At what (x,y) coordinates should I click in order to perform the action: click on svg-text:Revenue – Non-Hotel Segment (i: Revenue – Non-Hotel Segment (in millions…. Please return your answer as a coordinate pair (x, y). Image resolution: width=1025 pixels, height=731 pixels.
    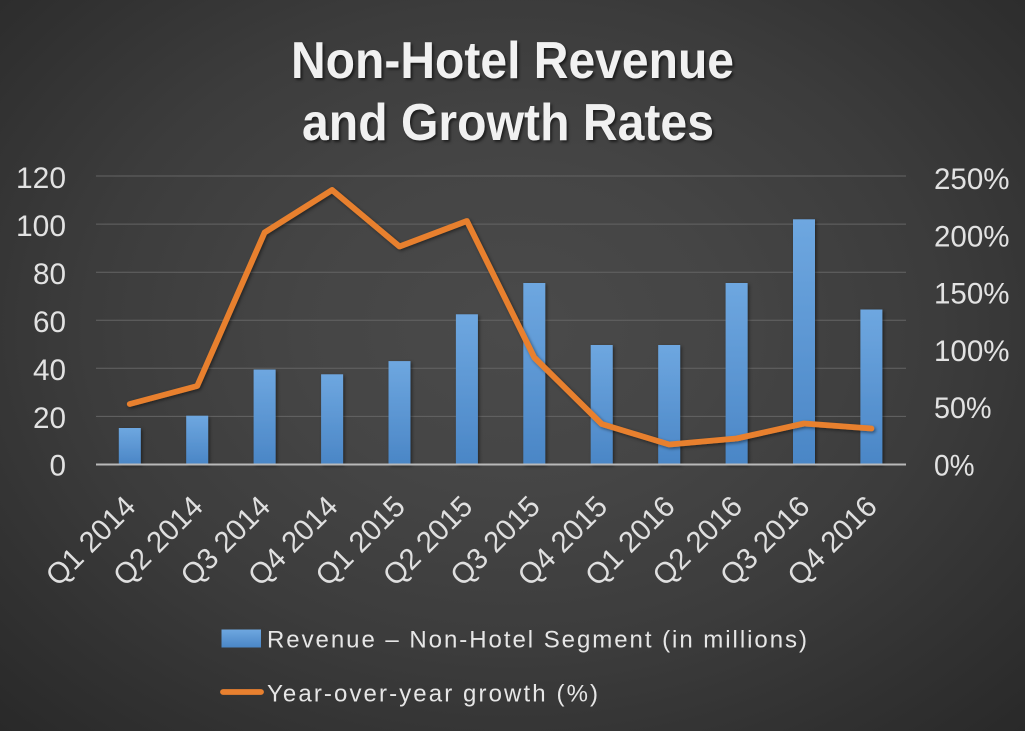
    Looking at the image, I should click on (537, 640).